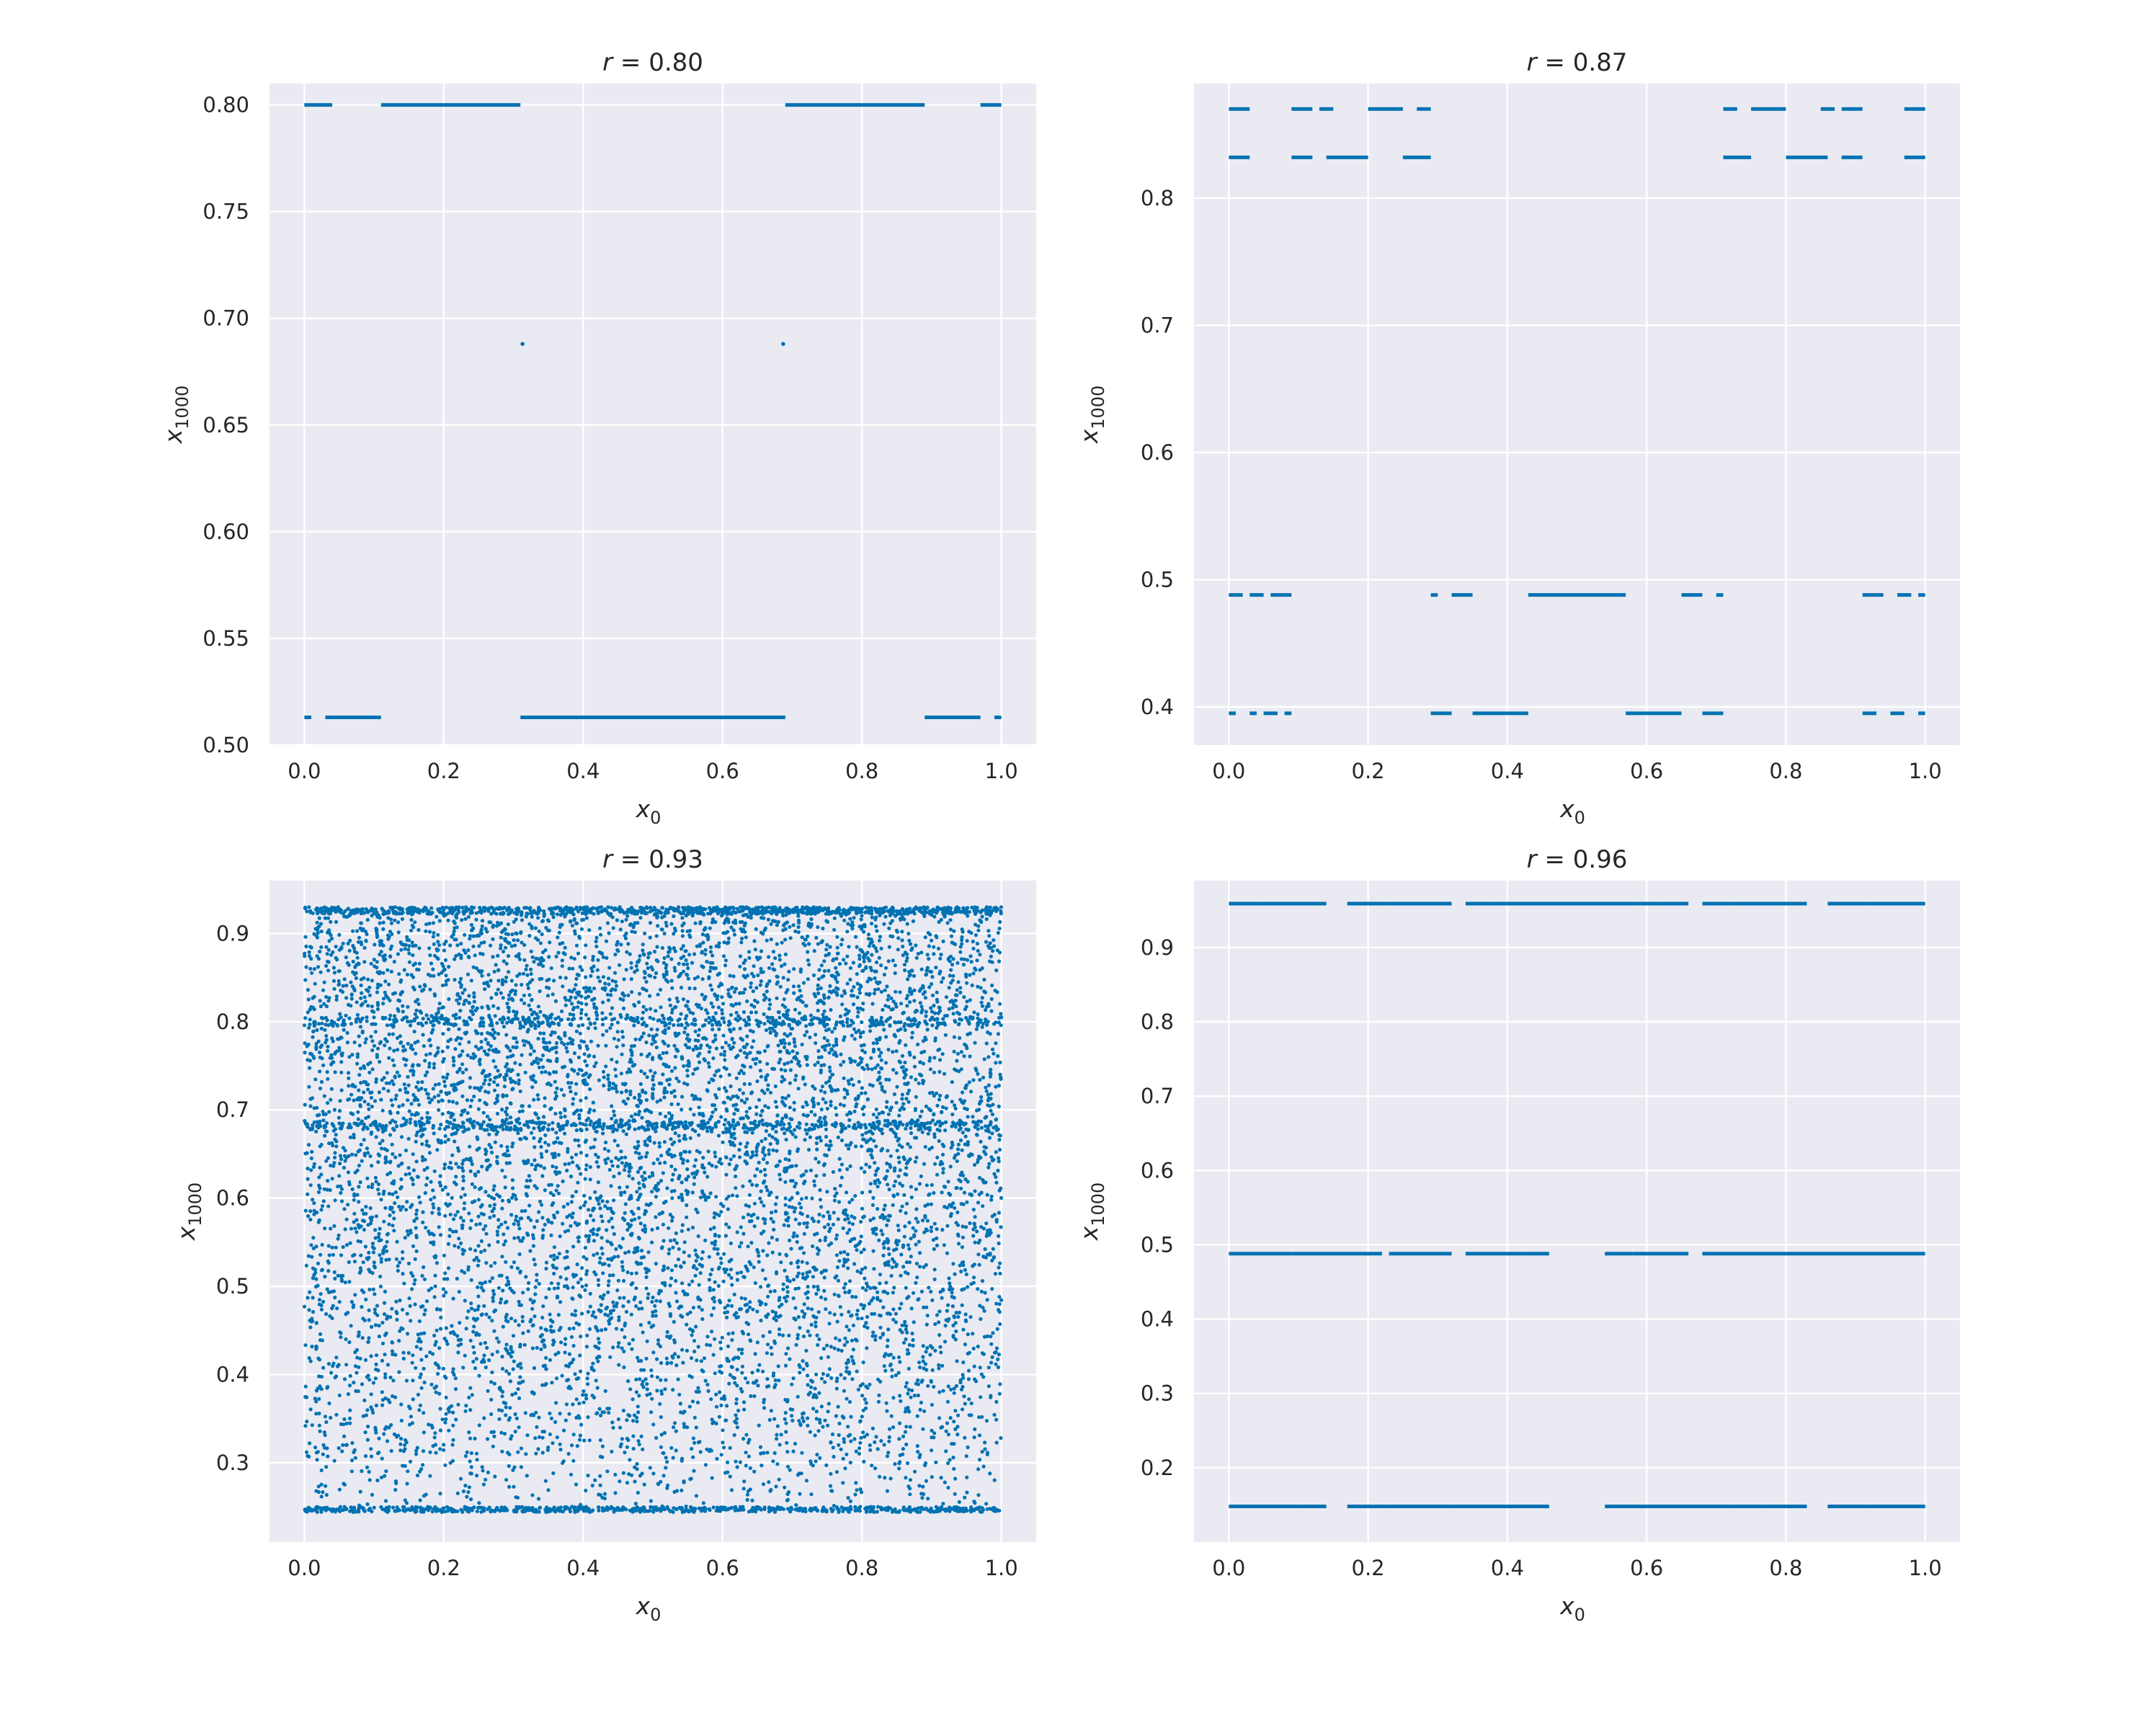  I want to click on y-tick-label: 0.4, so click(232, 1374).